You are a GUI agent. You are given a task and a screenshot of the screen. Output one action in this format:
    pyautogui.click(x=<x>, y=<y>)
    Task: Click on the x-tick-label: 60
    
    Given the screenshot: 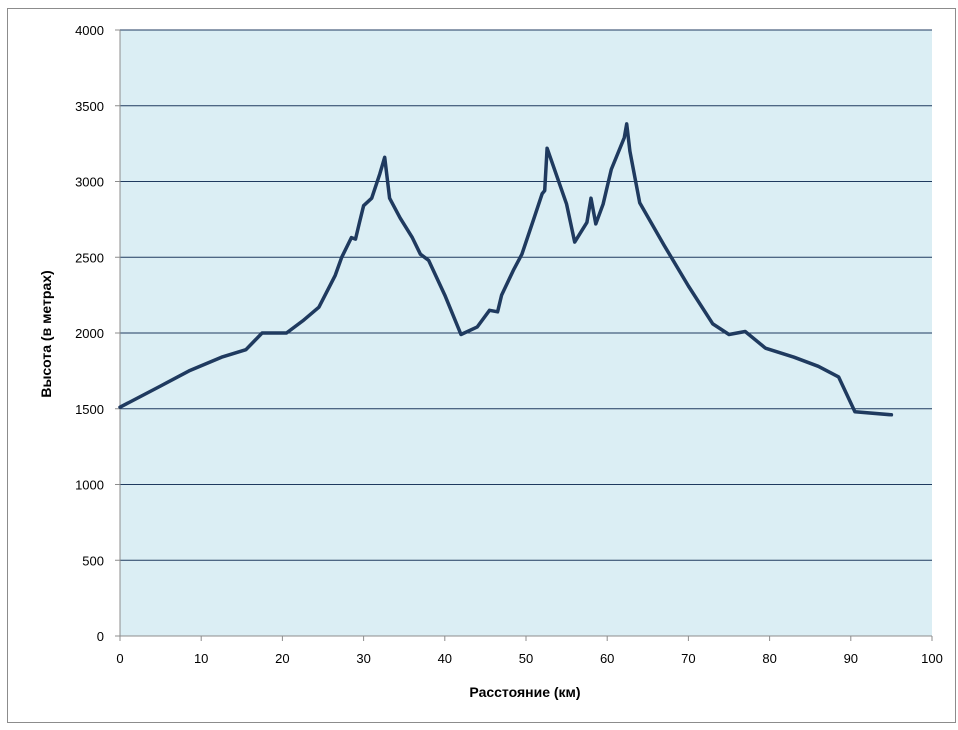 What is the action you would take?
    pyautogui.click(x=607, y=658)
    